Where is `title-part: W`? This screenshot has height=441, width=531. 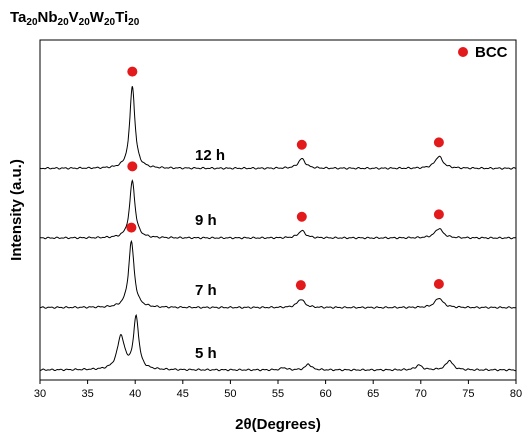
title-part: W is located at coordinates (97, 17).